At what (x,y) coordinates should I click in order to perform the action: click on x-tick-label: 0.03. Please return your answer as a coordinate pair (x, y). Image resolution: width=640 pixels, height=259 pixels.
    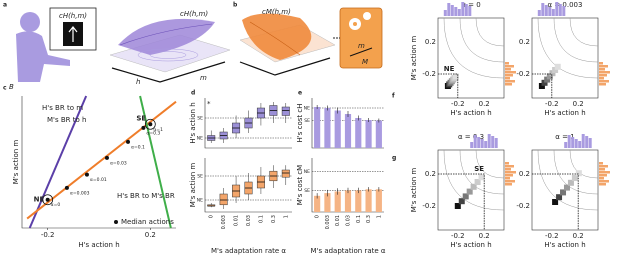
    Looking at the image, I should click on (249, 220).